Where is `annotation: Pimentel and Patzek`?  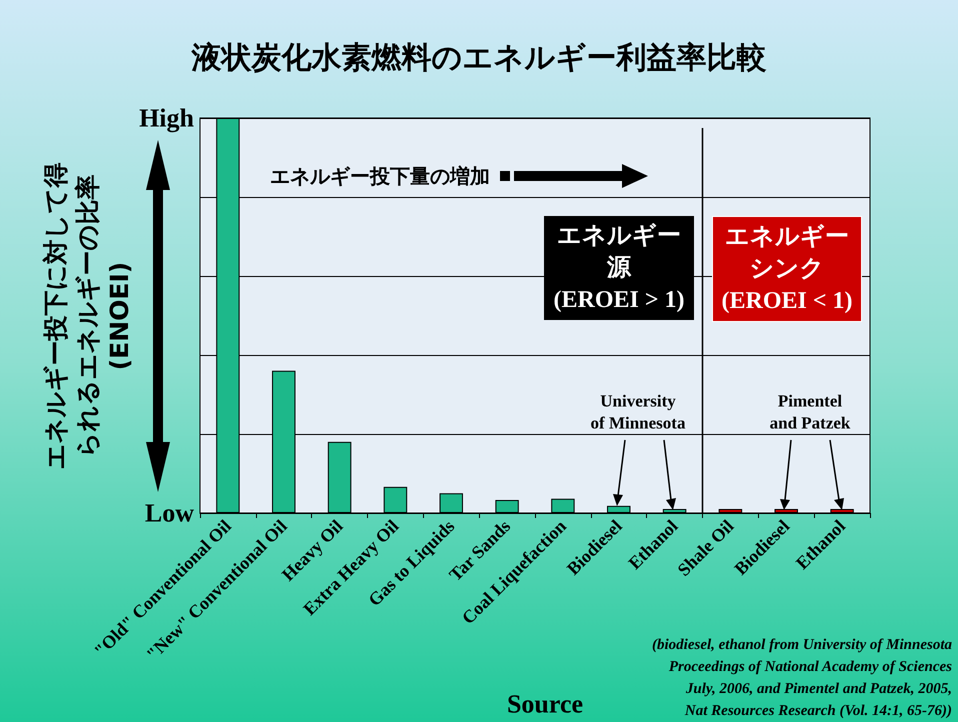 annotation: Pimentel and Patzek is located at coordinates (810, 412).